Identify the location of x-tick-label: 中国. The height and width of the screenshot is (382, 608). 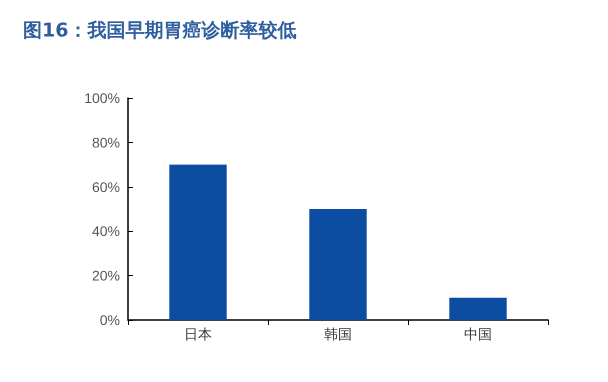
(478, 335).